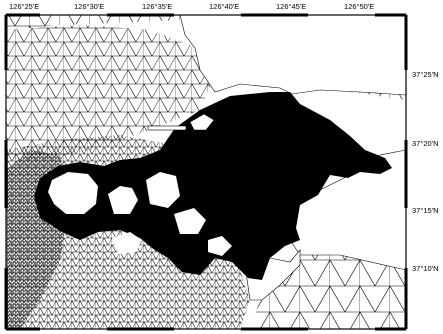 Image resolution: width=443 pixels, height=334 pixels. Describe the element at coordinates (425, 143) in the screenshot. I see `lat-label: 37°20'N` at that location.